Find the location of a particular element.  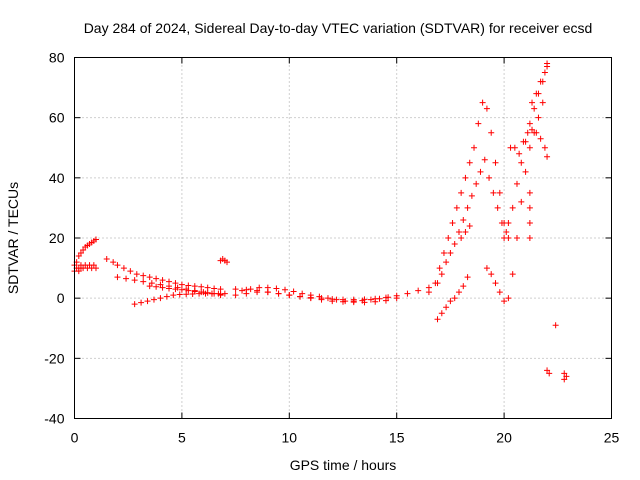

series-late-drop is located at coordinates (529, 215).